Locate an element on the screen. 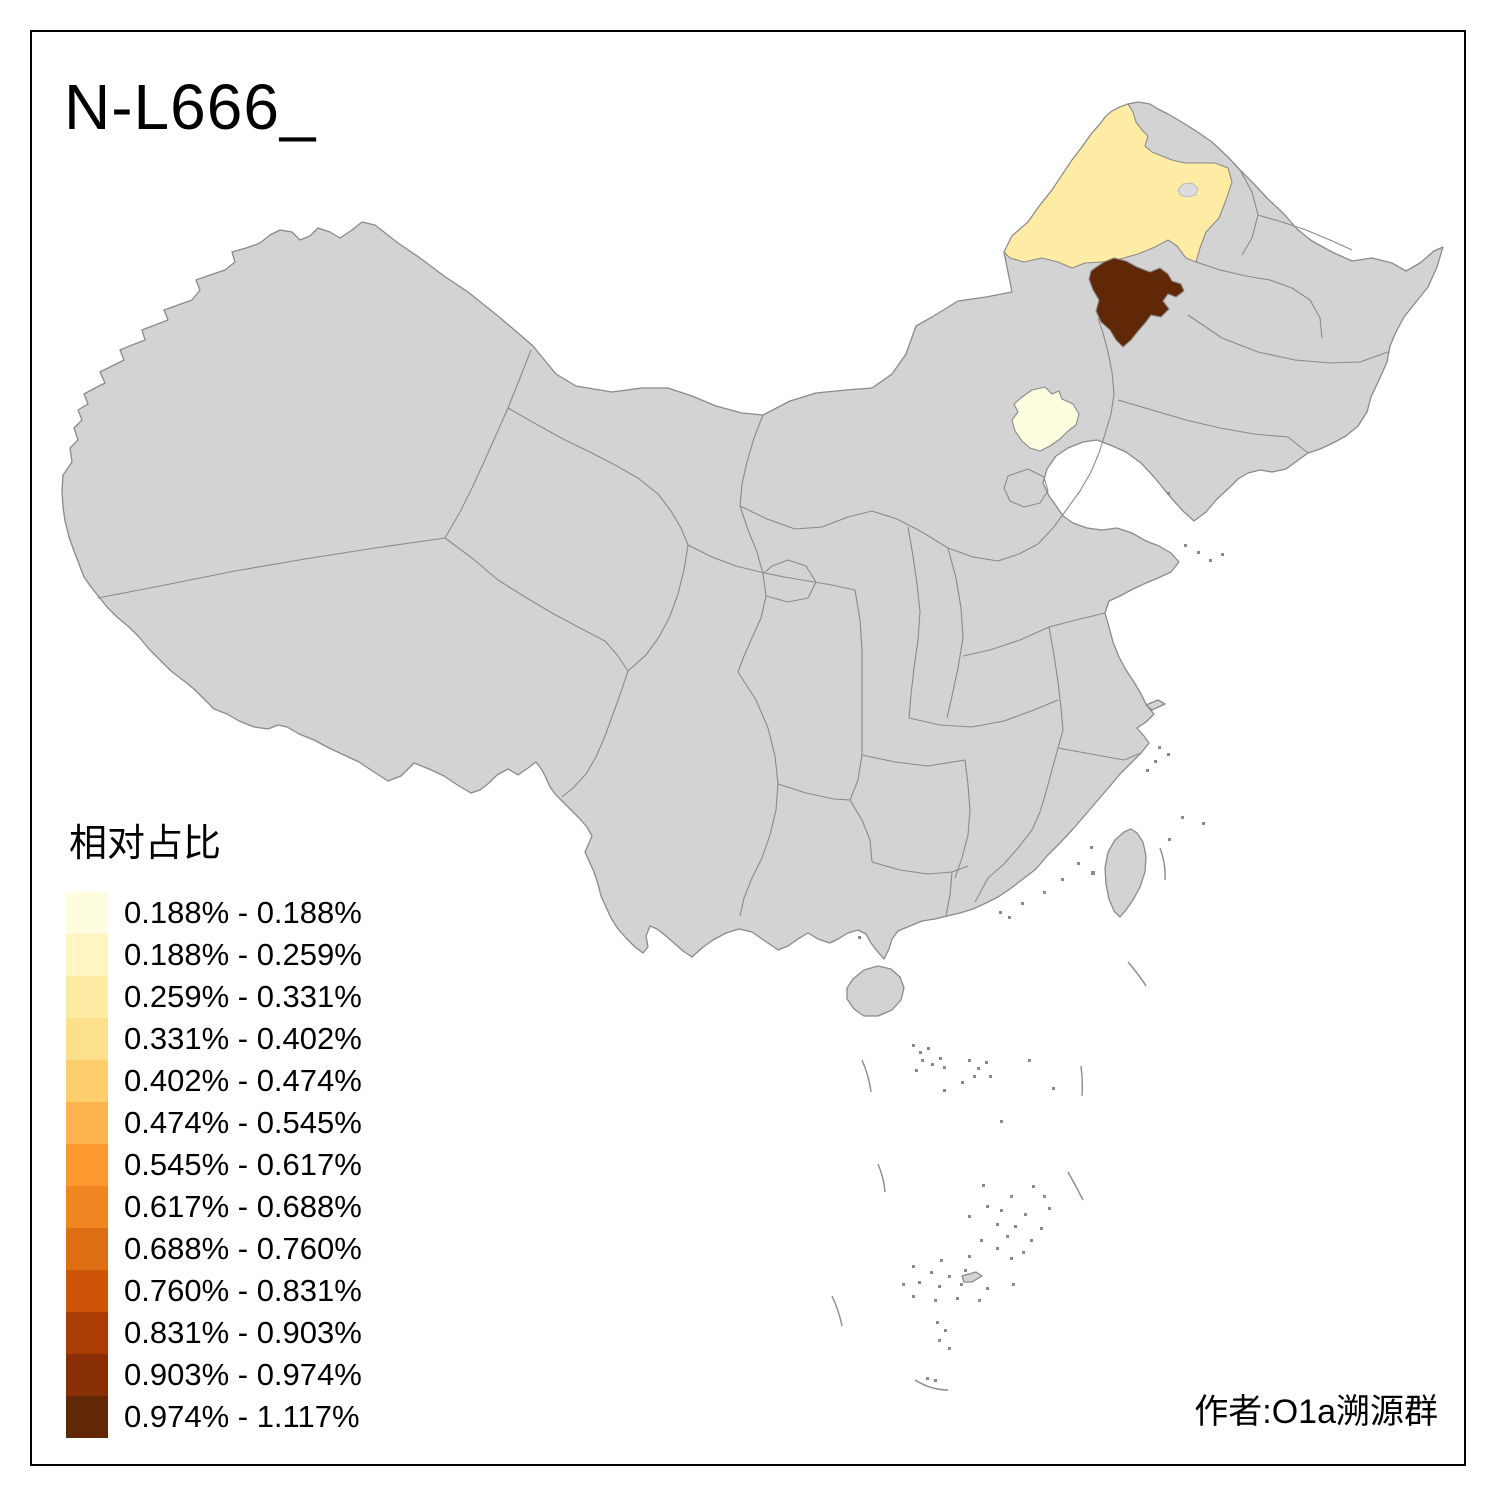 The width and height of the screenshot is (1500, 1500). legend-label: 0.259% - 0.331% is located at coordinates (243, 996).